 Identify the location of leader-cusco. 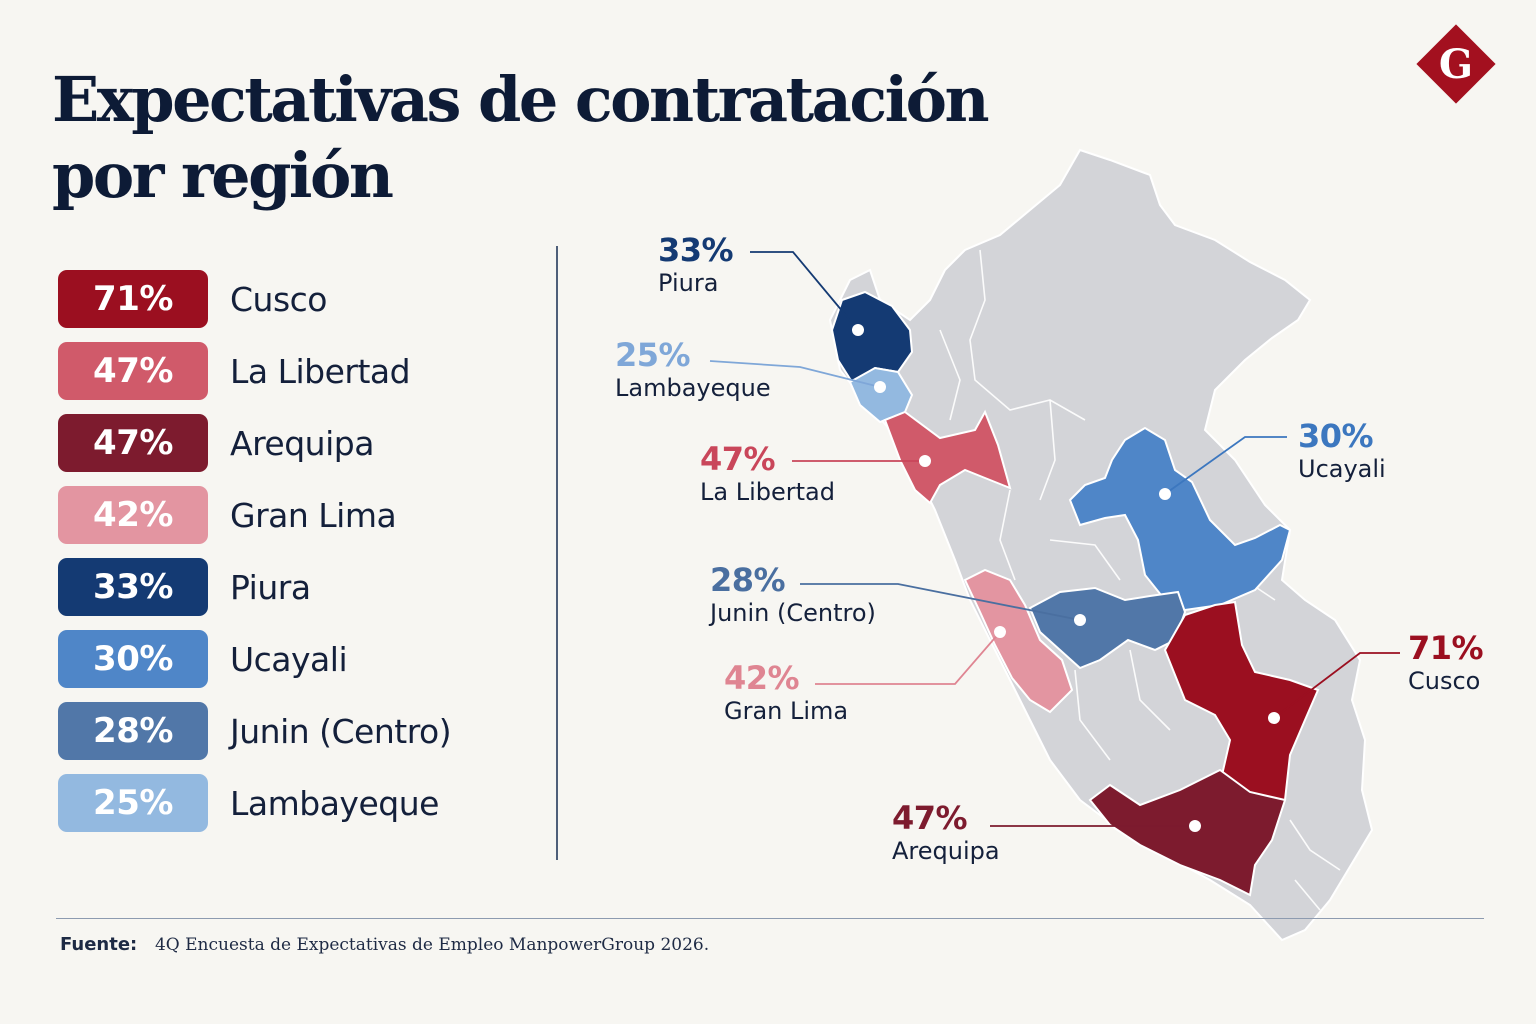
(1336, 685).